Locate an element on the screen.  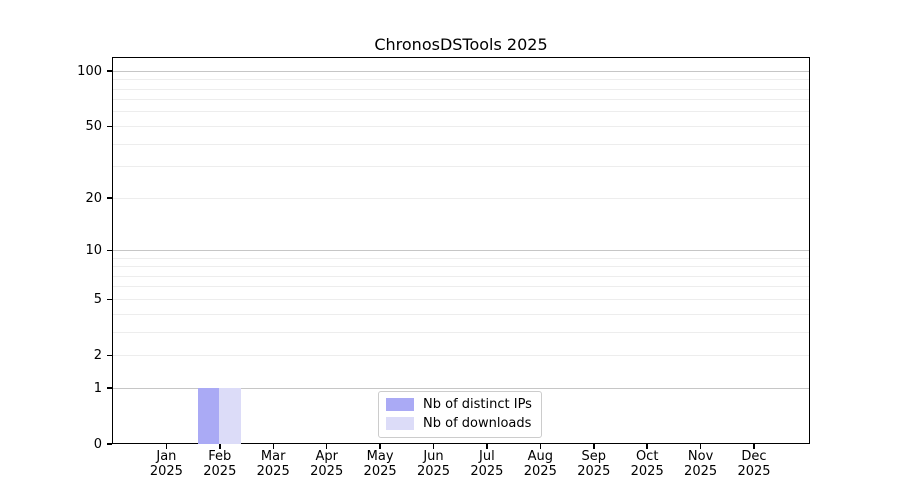
x-tick-label: Nov 2025 is located at coordinates (701, 464).